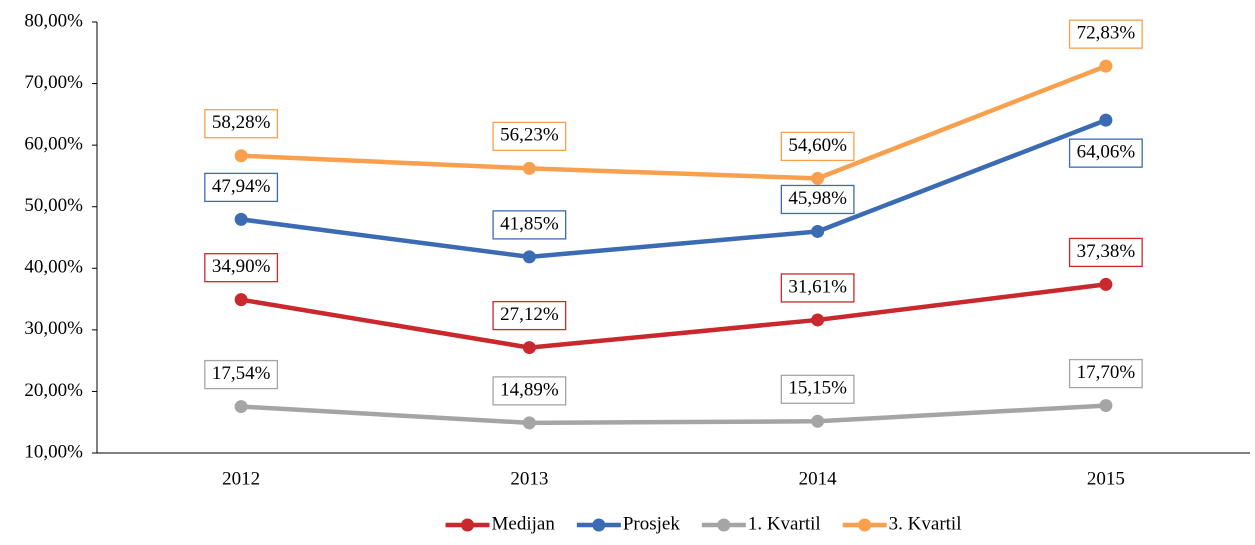  I want to click on legend-label: 3. Kvartil, so click(925, 523).